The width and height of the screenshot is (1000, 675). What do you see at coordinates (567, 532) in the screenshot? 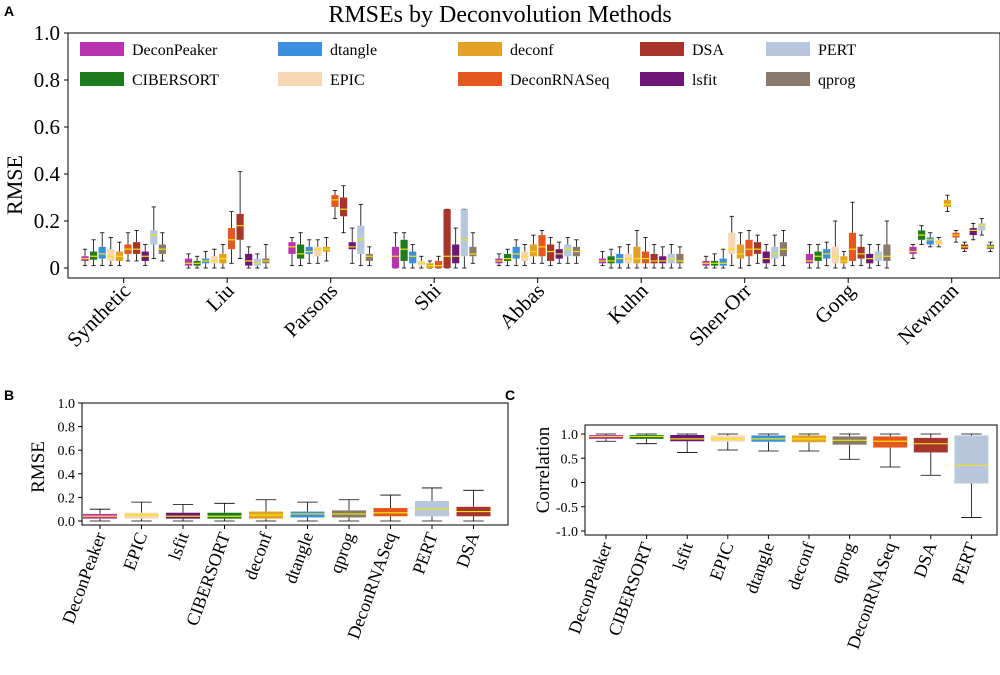
I see `y-tick-label: -1.0` at bounding box center [567, 532].